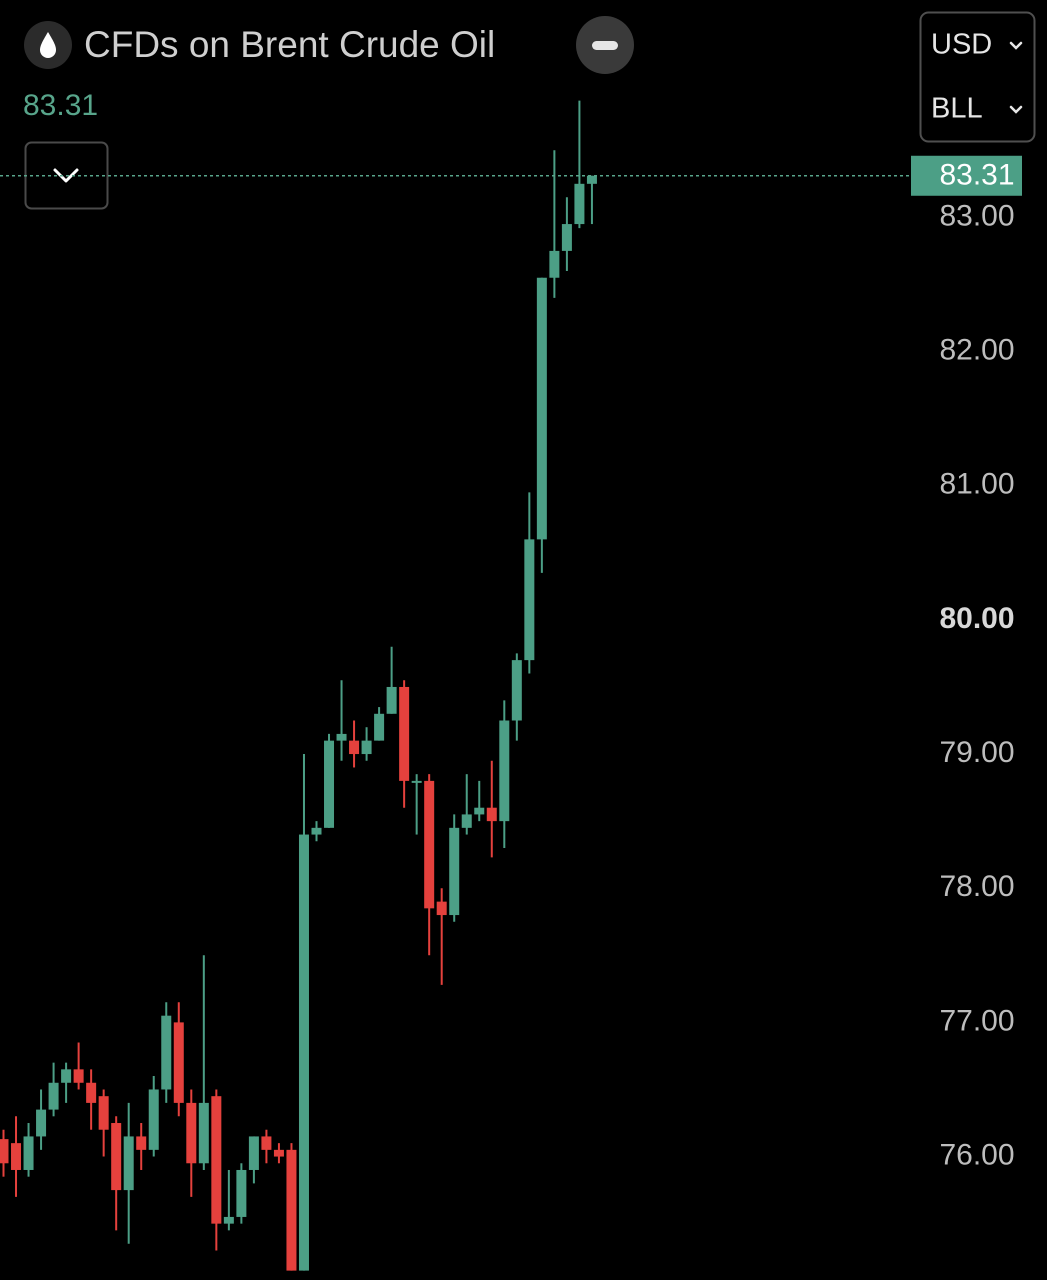  Describe the element at coordinates (976, 886) in the screenshot. I see `y-tick-label: 78.00` at that location.